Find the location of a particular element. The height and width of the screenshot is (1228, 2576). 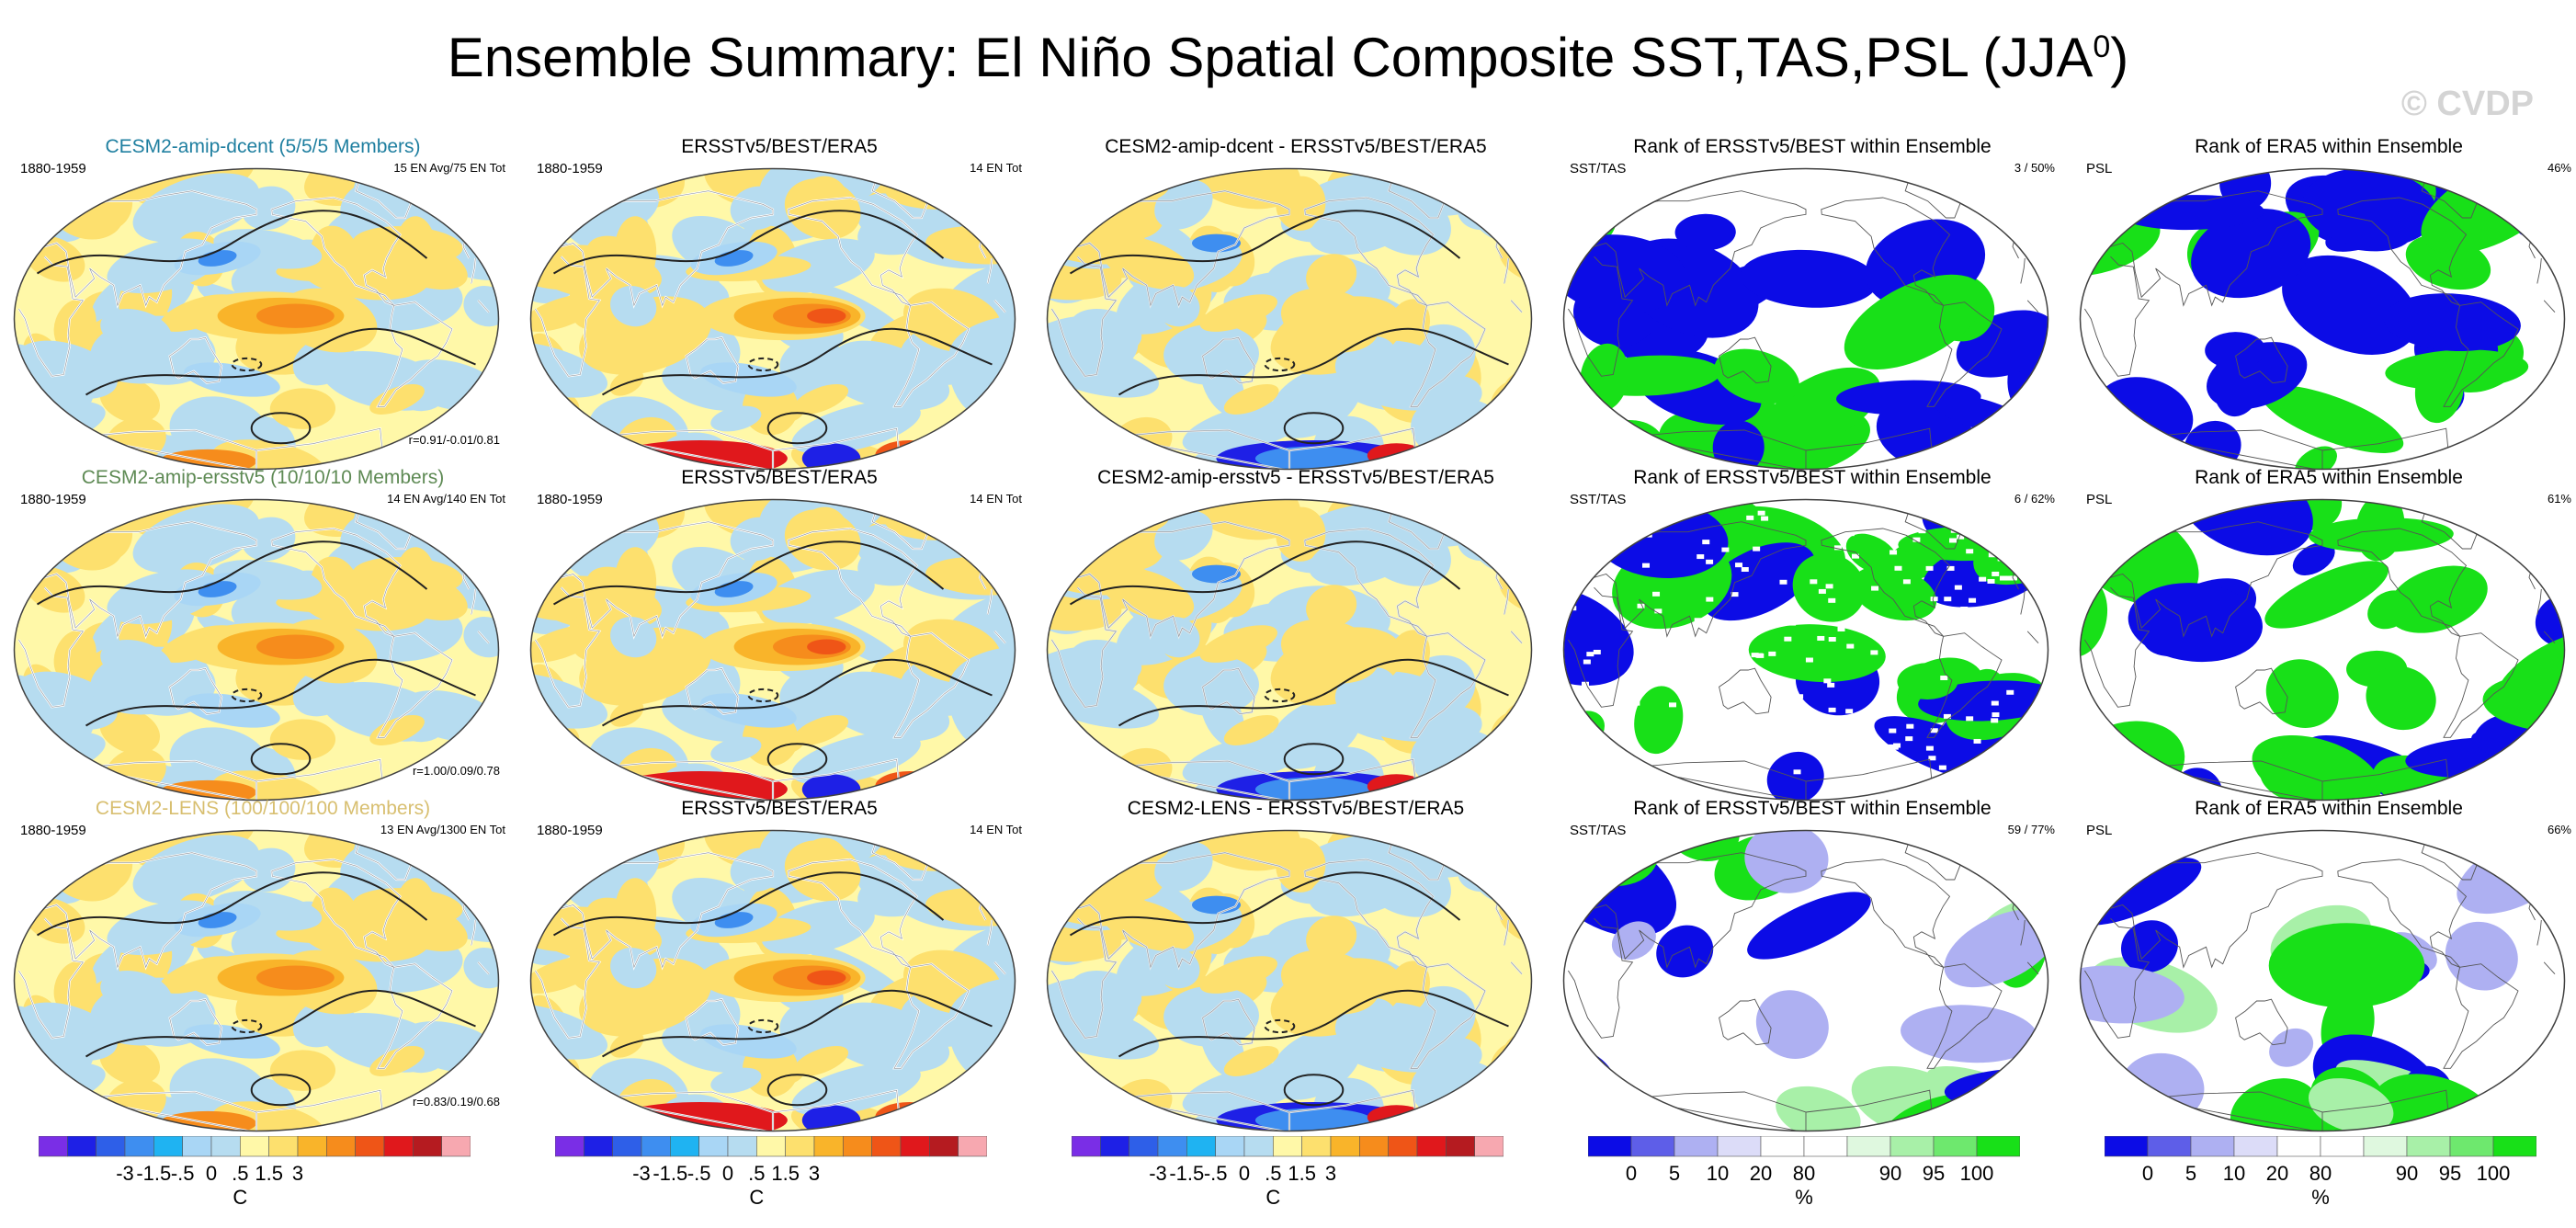

model-right-label: 14 EN Avg/140 EN Tot is located at coordinates (446, 499).